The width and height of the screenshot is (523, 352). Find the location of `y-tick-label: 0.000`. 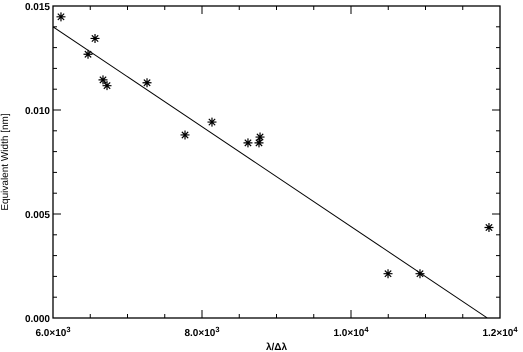

y-tick-label: 0.000 is located at coordinates (37, 319).